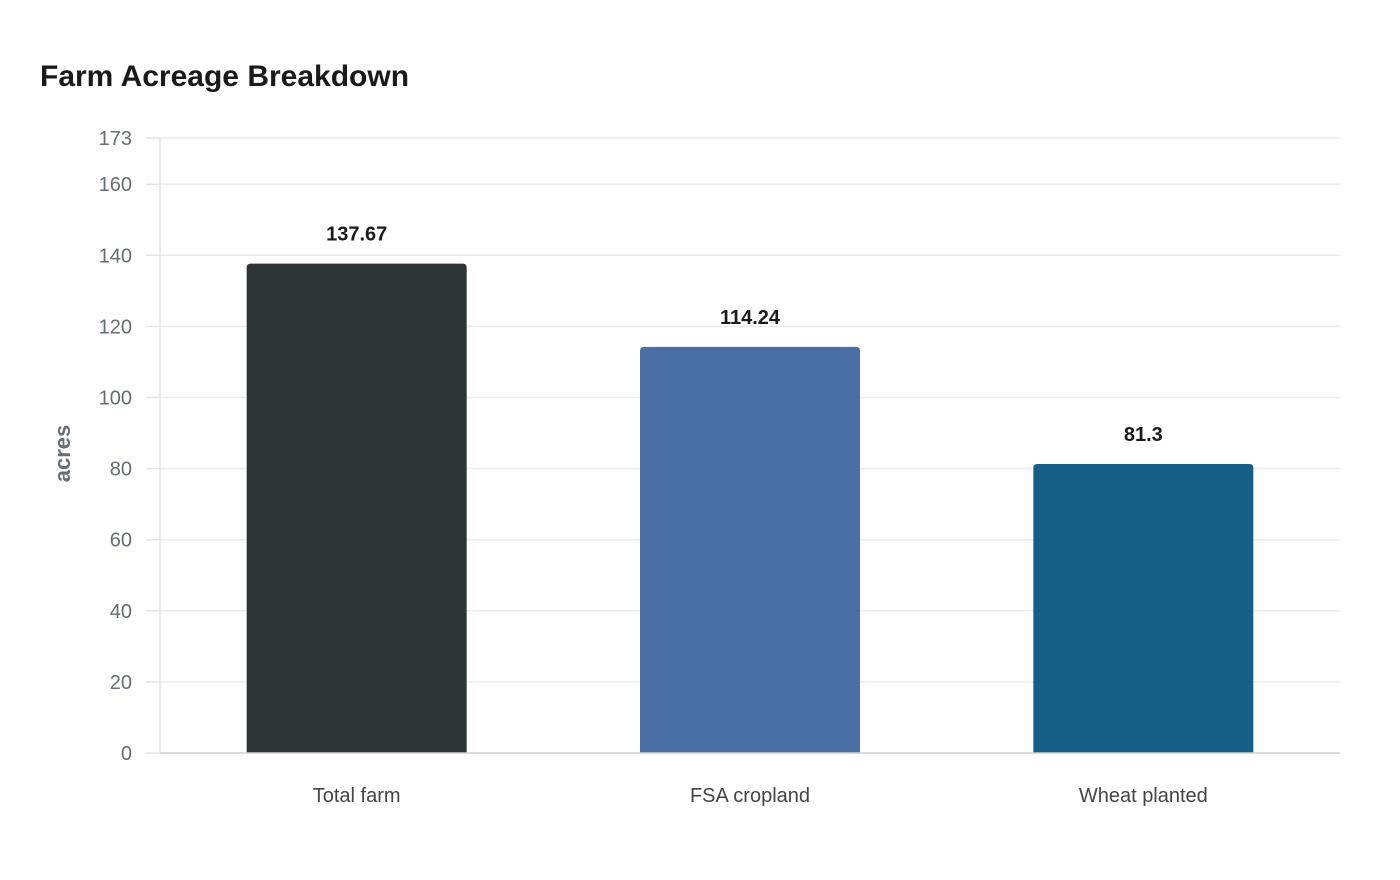  Describe the element at coordinates (225, 76) in the screenshot. I see `chart-title: Farm Acreage Breakdown` at that location.